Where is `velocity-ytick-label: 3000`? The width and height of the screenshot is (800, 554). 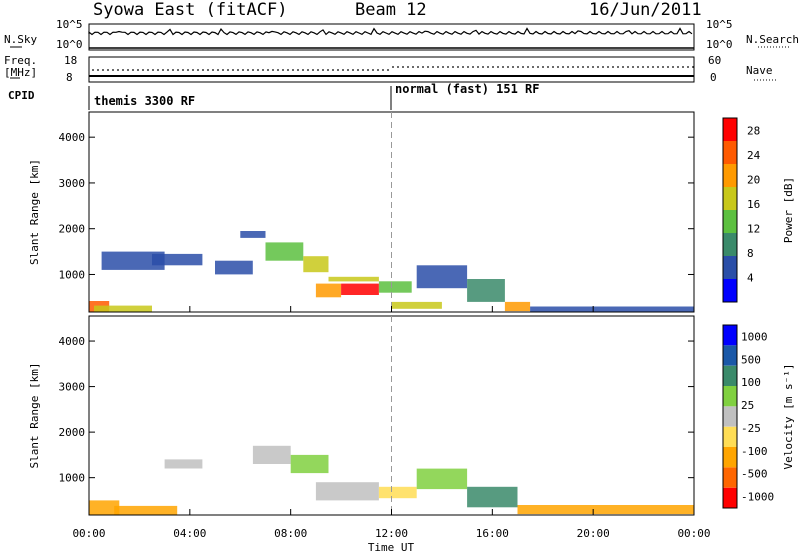
velocity-ytick-label: 3000 is located at coordinates (72, 387).